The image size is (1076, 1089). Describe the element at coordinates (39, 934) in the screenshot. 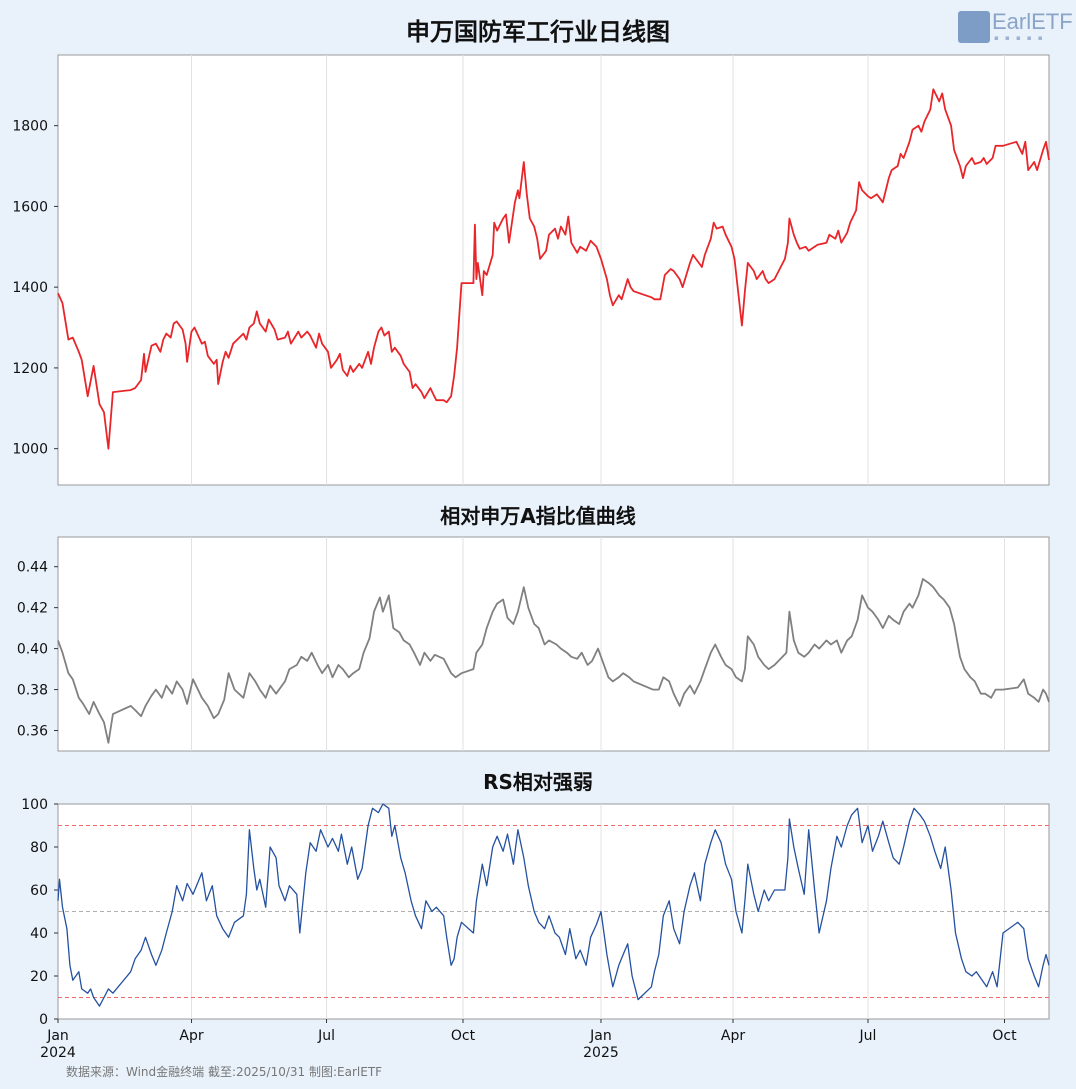

I see `rs-ytick-label: 40` at that location.